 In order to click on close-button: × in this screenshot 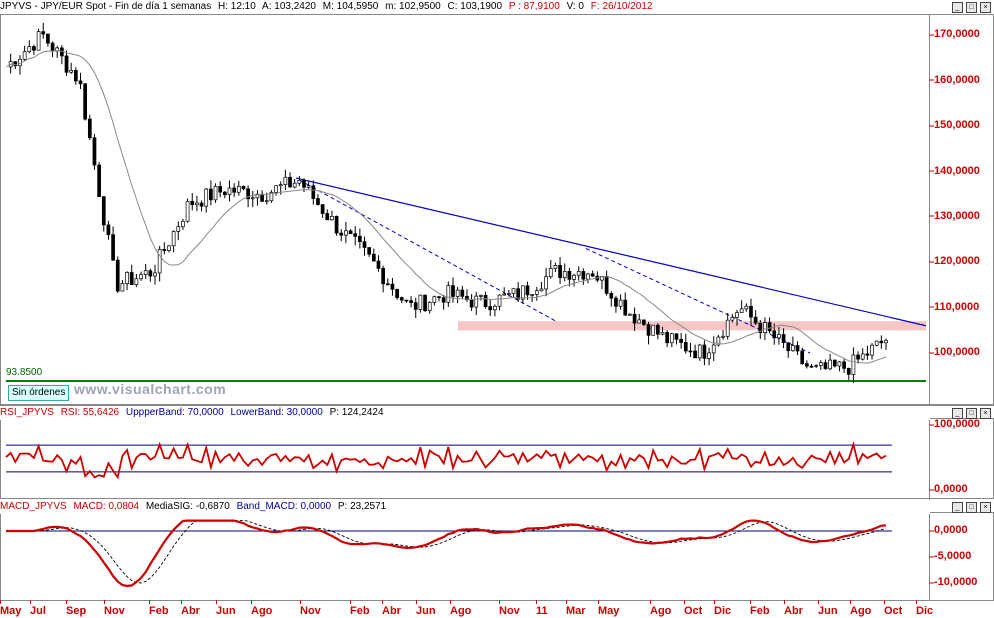, I will do `click(985, 7)`.